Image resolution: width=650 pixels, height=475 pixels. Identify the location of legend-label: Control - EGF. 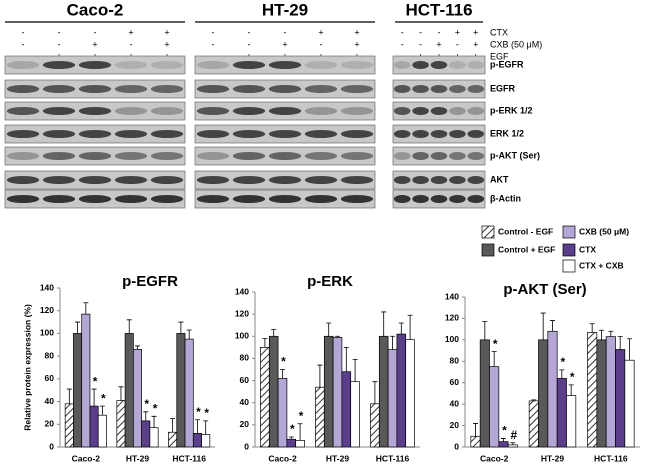
(525, 231).